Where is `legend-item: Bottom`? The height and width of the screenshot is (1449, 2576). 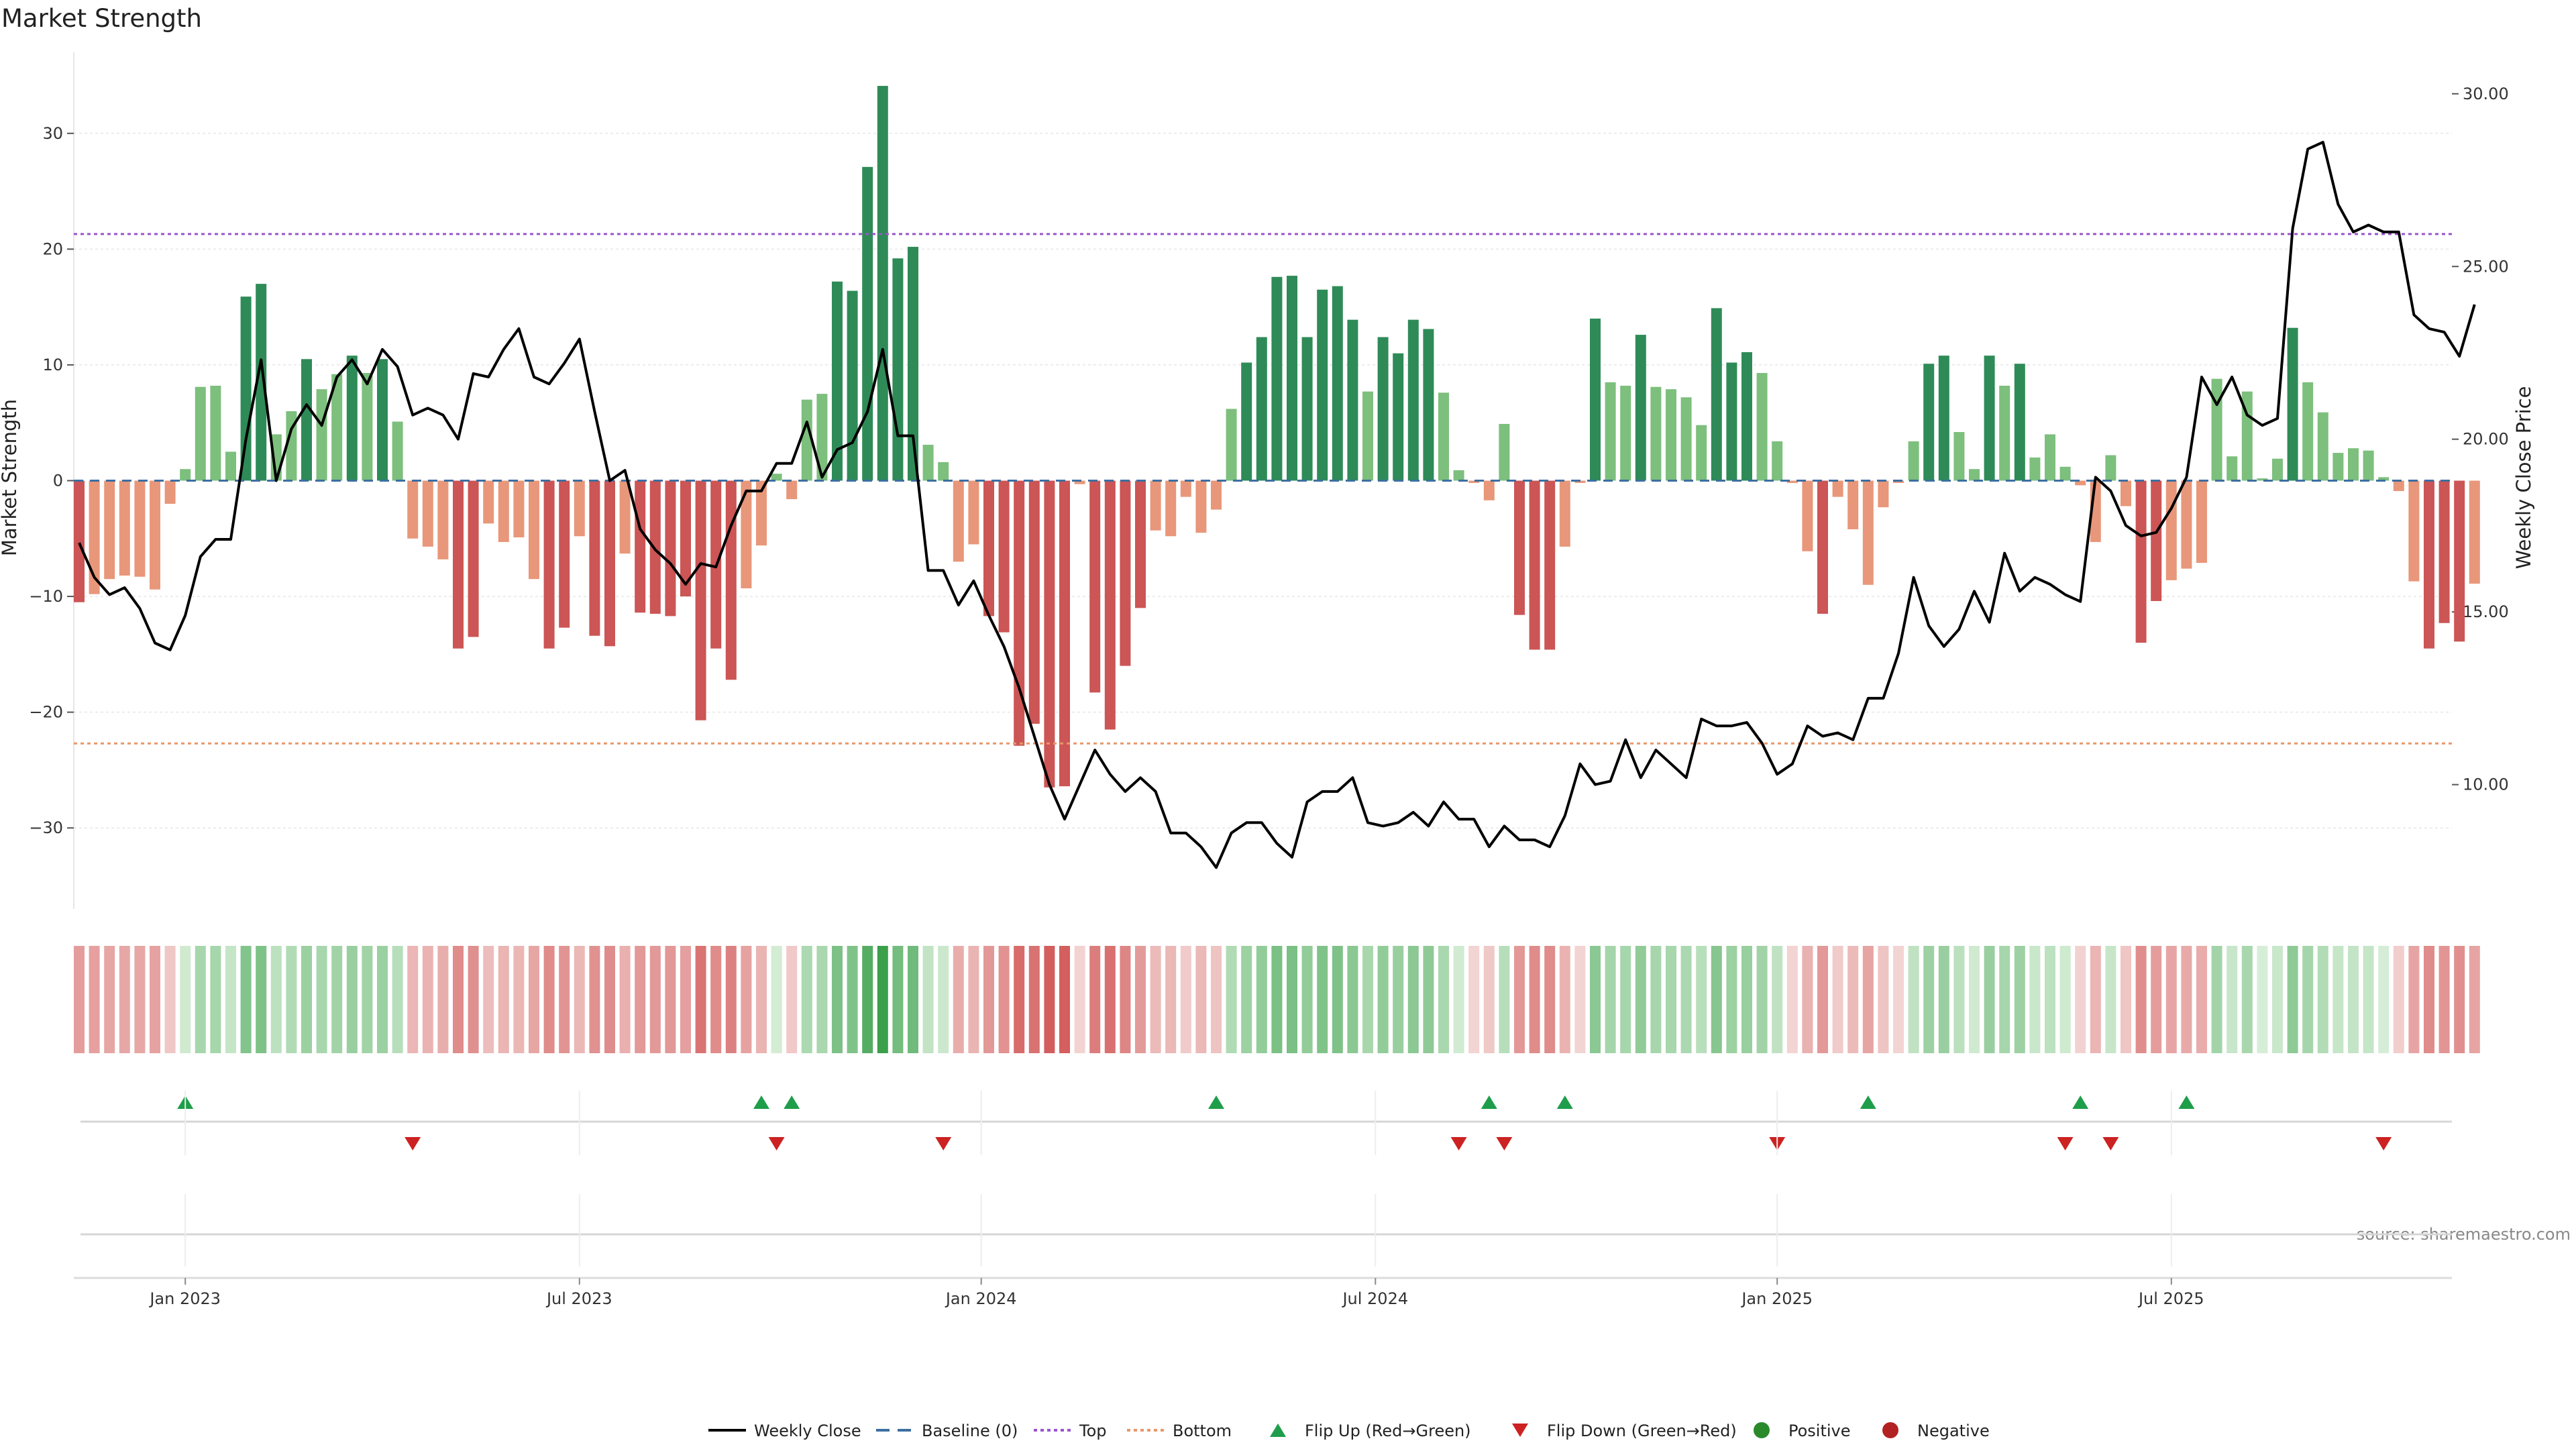
legend-item: Bottom is located at coordinates (1179, 1430).